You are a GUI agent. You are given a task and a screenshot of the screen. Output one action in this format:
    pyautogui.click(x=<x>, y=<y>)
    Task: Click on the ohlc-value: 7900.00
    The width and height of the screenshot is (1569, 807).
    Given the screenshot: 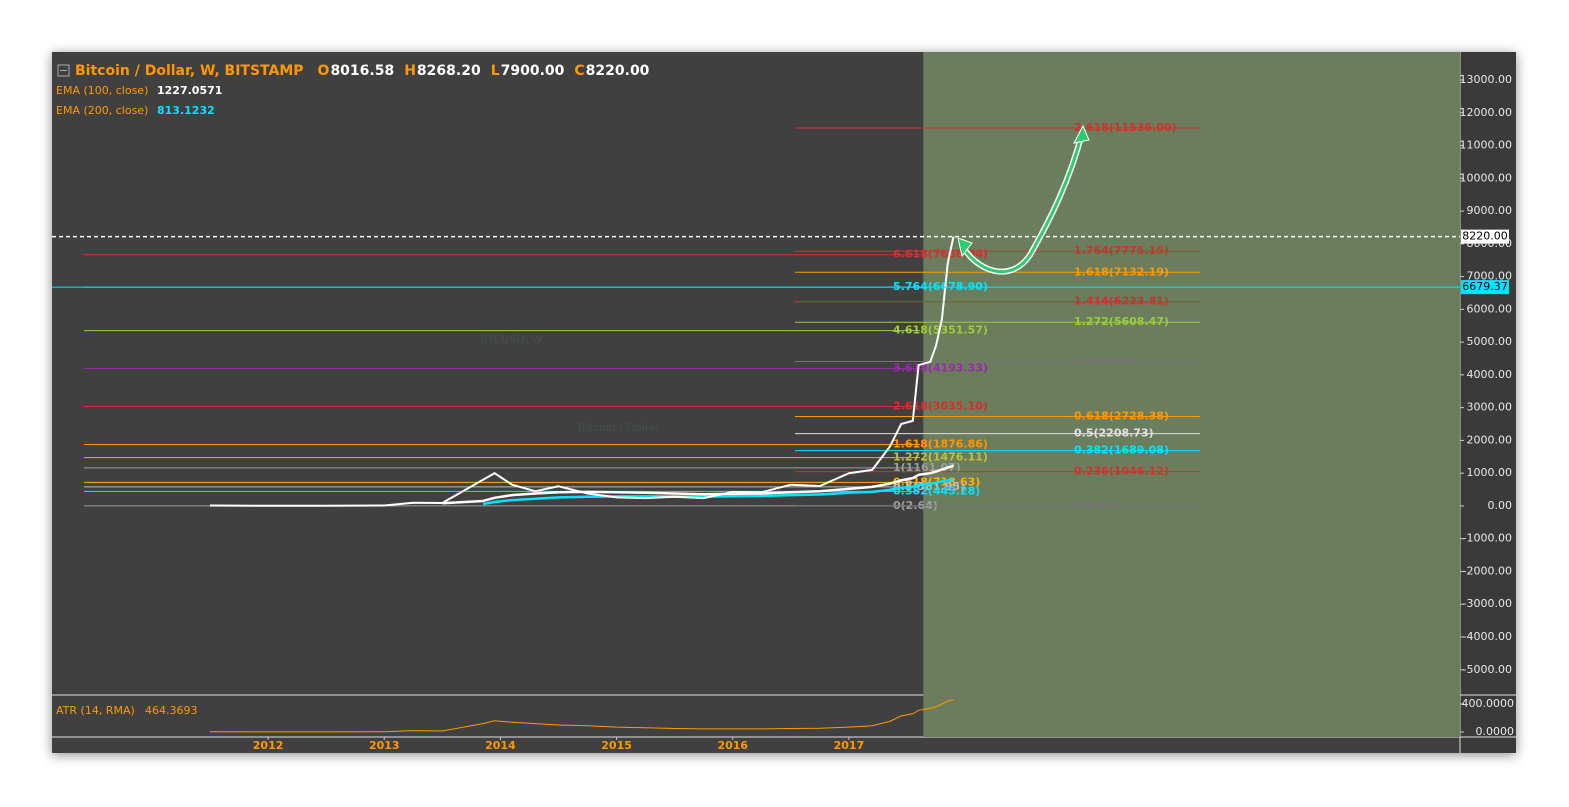 What is the action you would take?
    pyautogui.click(x=533, y=71)
    